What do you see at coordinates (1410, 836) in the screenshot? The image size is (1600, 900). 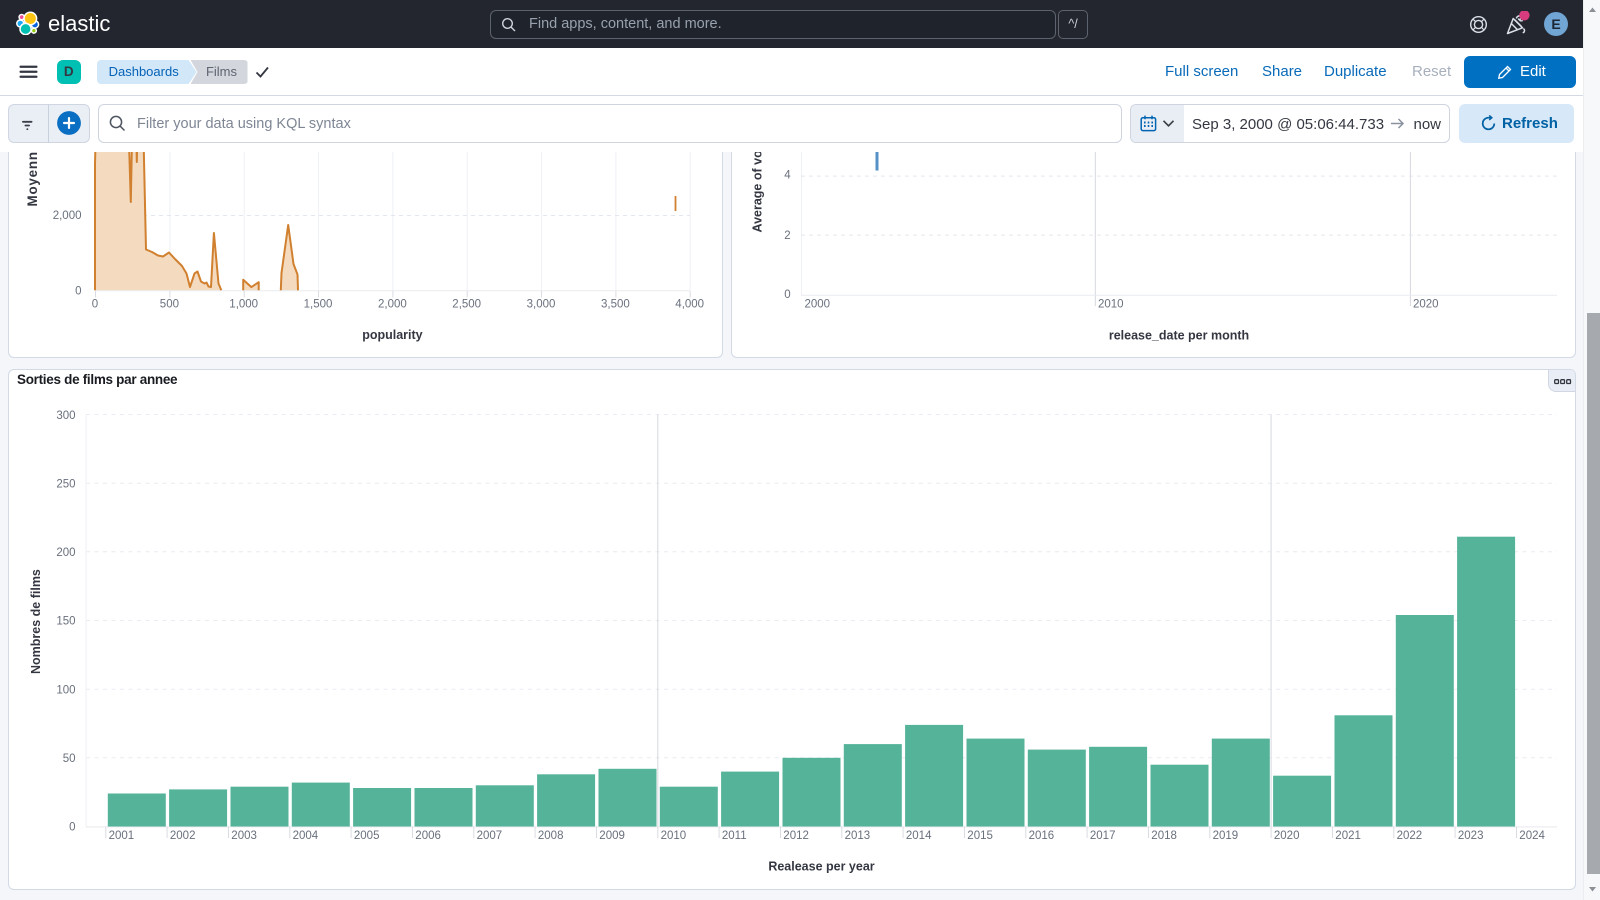 I see `svg-text: 2022` at bounding box center [1410, 836].